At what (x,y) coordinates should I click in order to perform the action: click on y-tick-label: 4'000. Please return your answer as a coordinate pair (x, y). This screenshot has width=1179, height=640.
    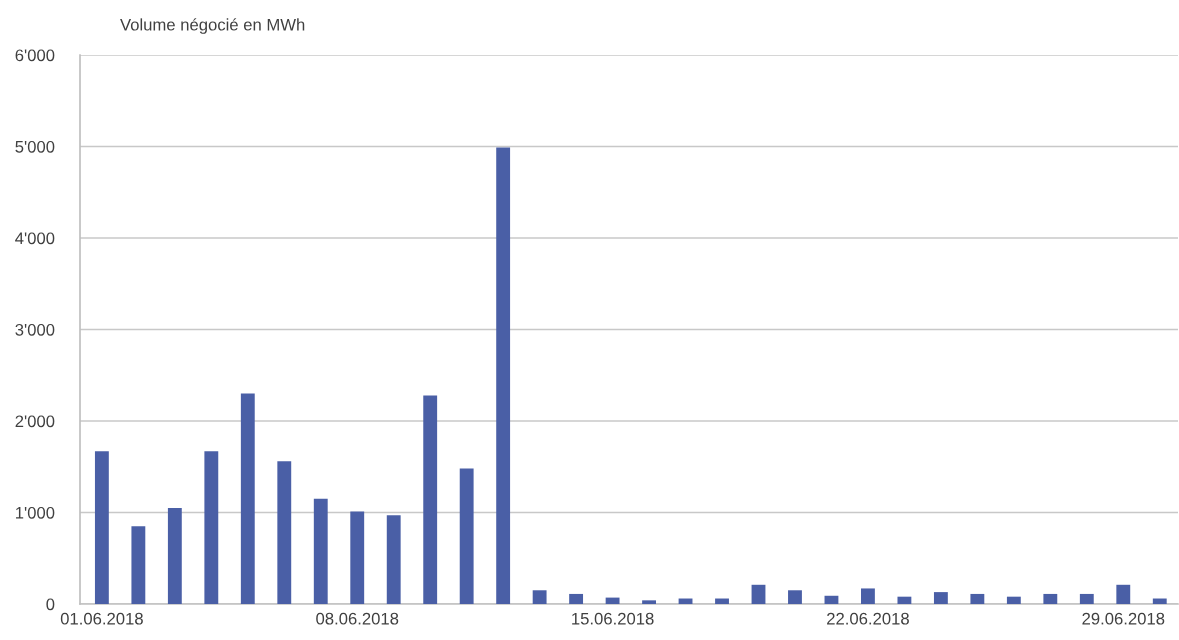
    Looking at the image, I should click on (35, 238).